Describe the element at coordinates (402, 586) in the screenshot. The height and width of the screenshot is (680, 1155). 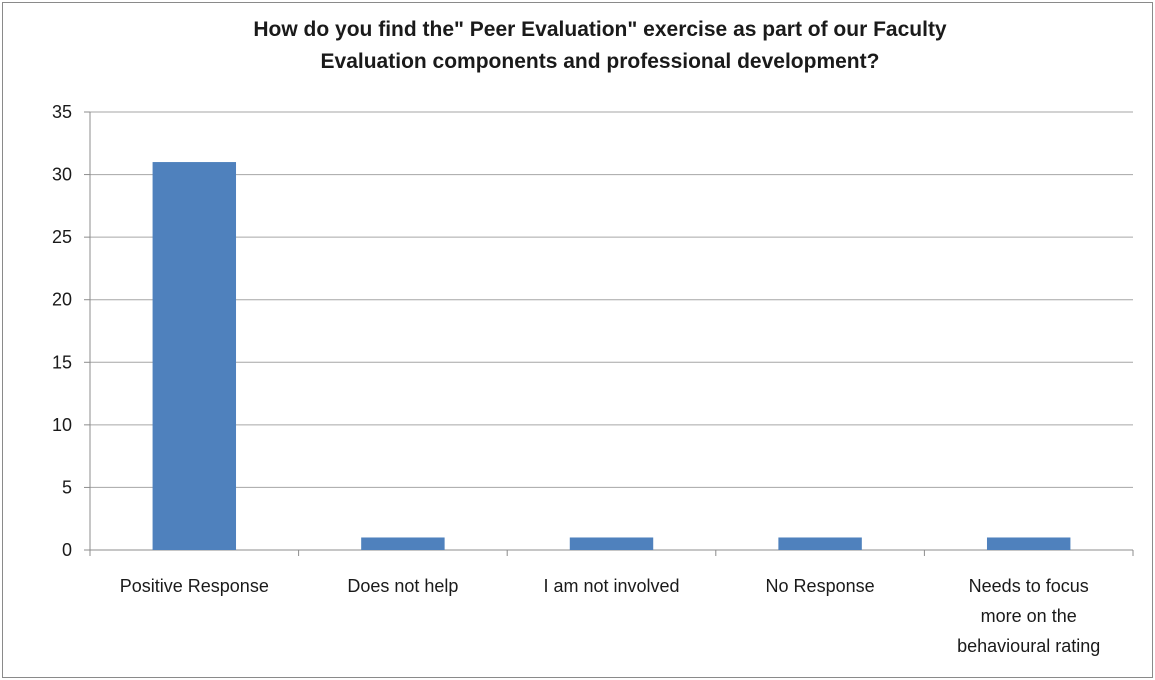
I see `x-category-label: Does not help` at that location.